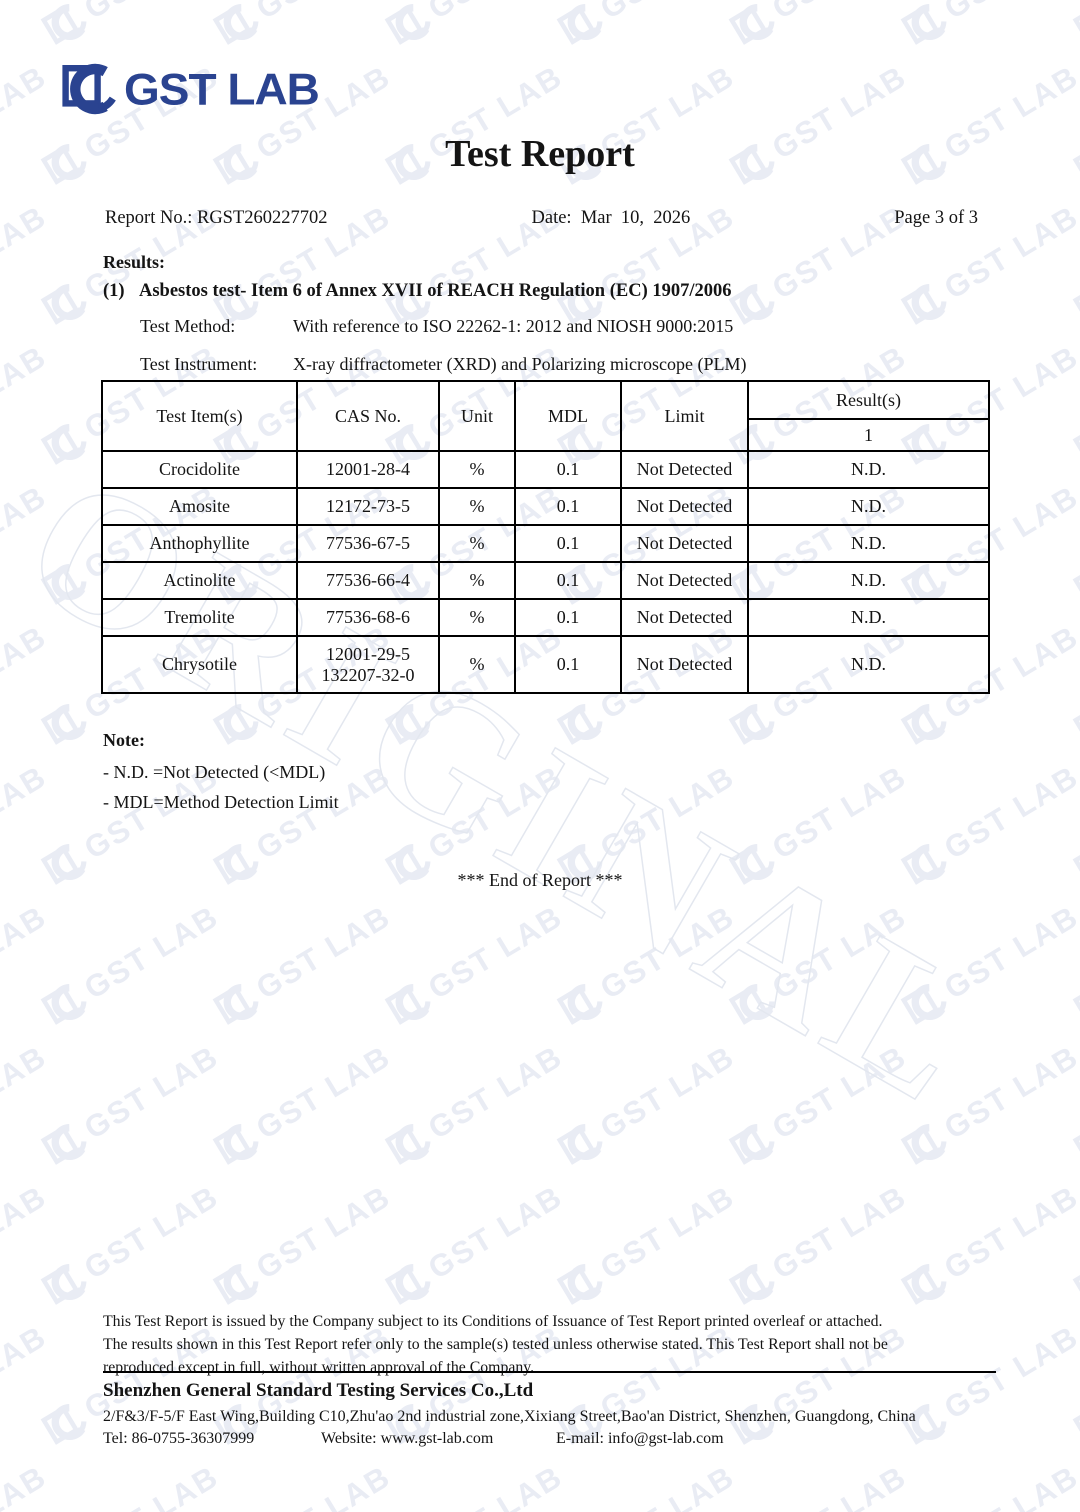  What do you see at coordinates (214, 772) in the screenshot?
I see `text-line: - N.D. =Not Detected (<MDL)` at bounding box center [214, 772].